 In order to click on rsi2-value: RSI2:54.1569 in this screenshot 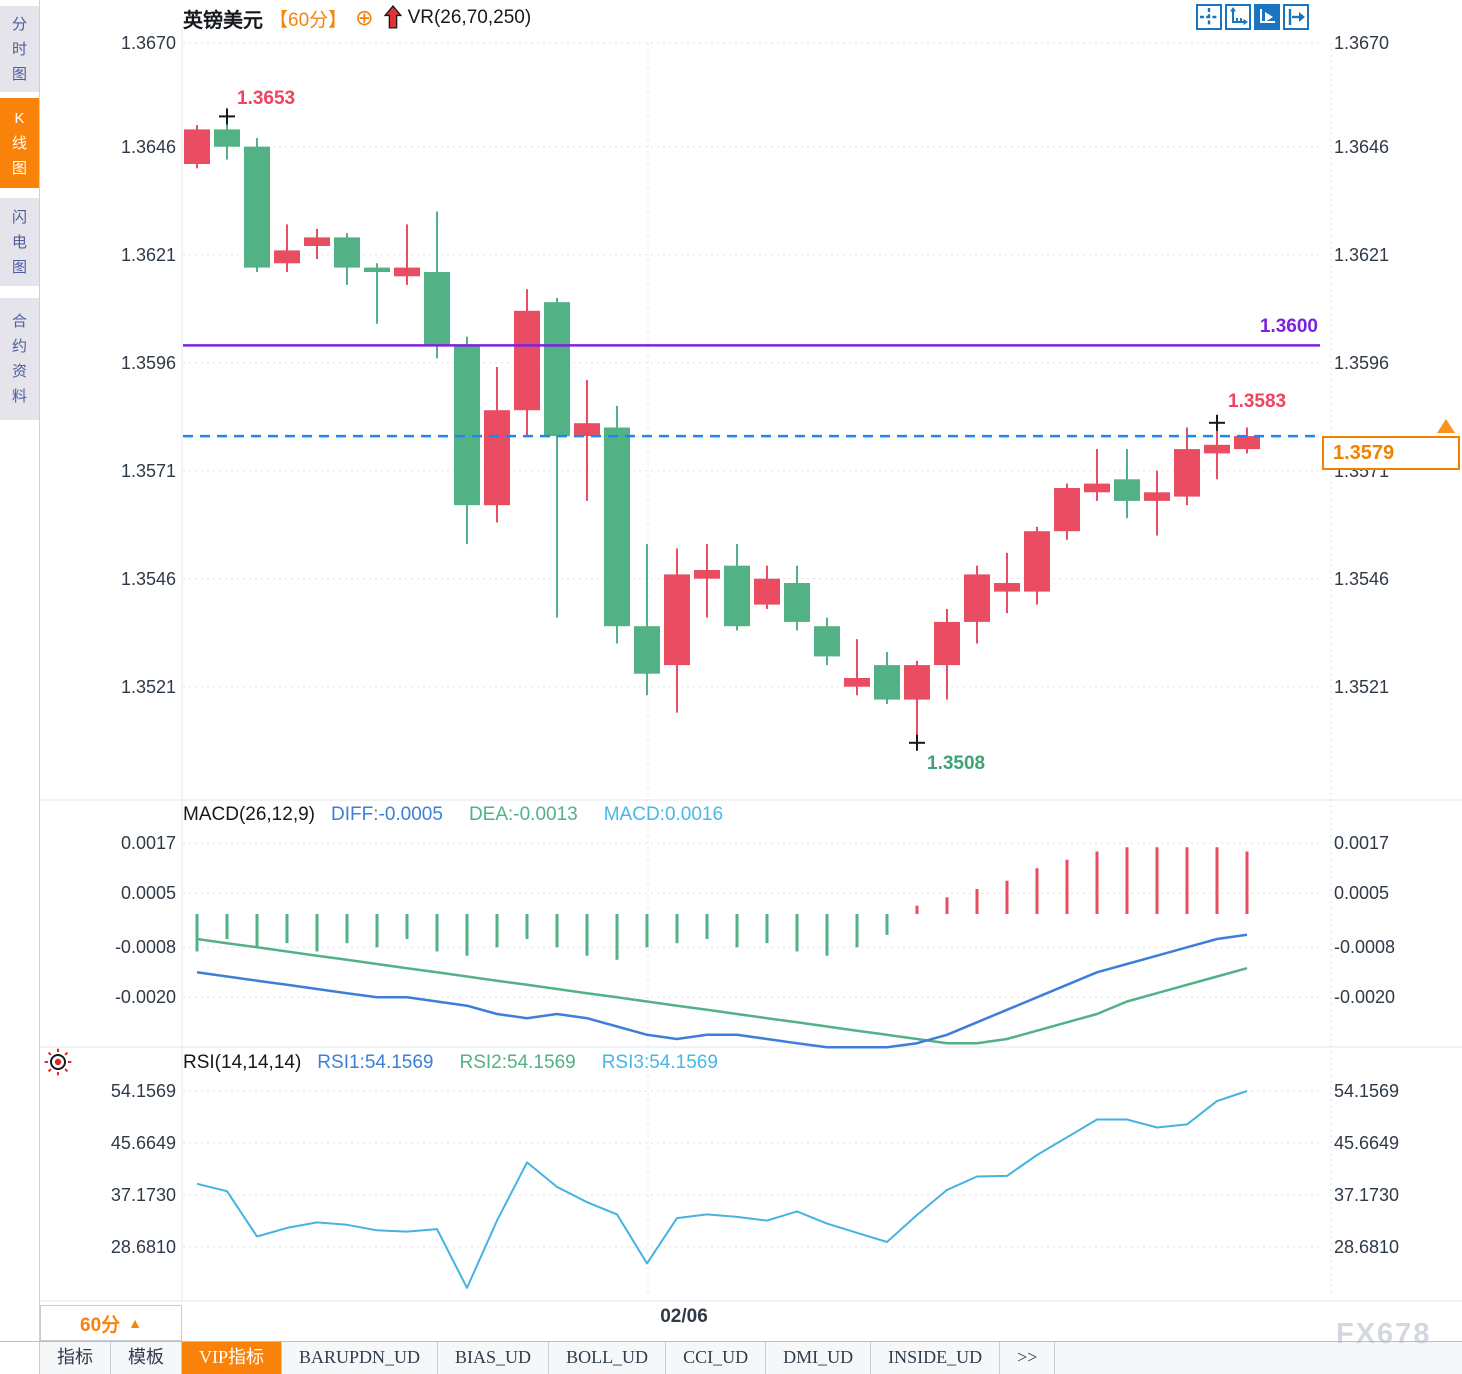, I will do `click(517, 1062)`.